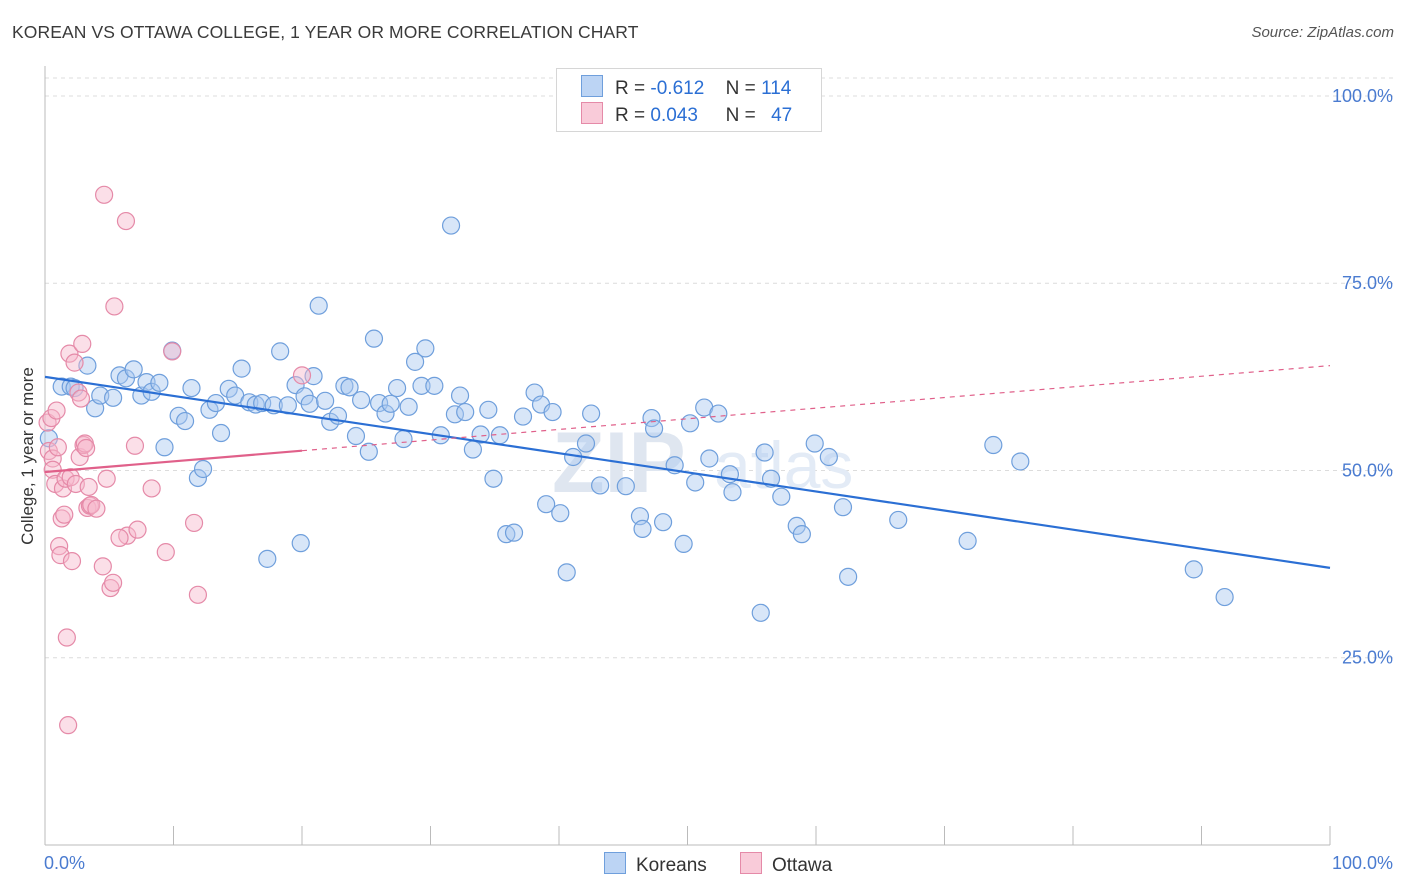 The height and width of the screenshot is (892, 1406). What do you see at coordinates (786, 864) in the screenshot?
I see `bottom-legend-ottawa: Ottawa` at bounding box center [786, 864].